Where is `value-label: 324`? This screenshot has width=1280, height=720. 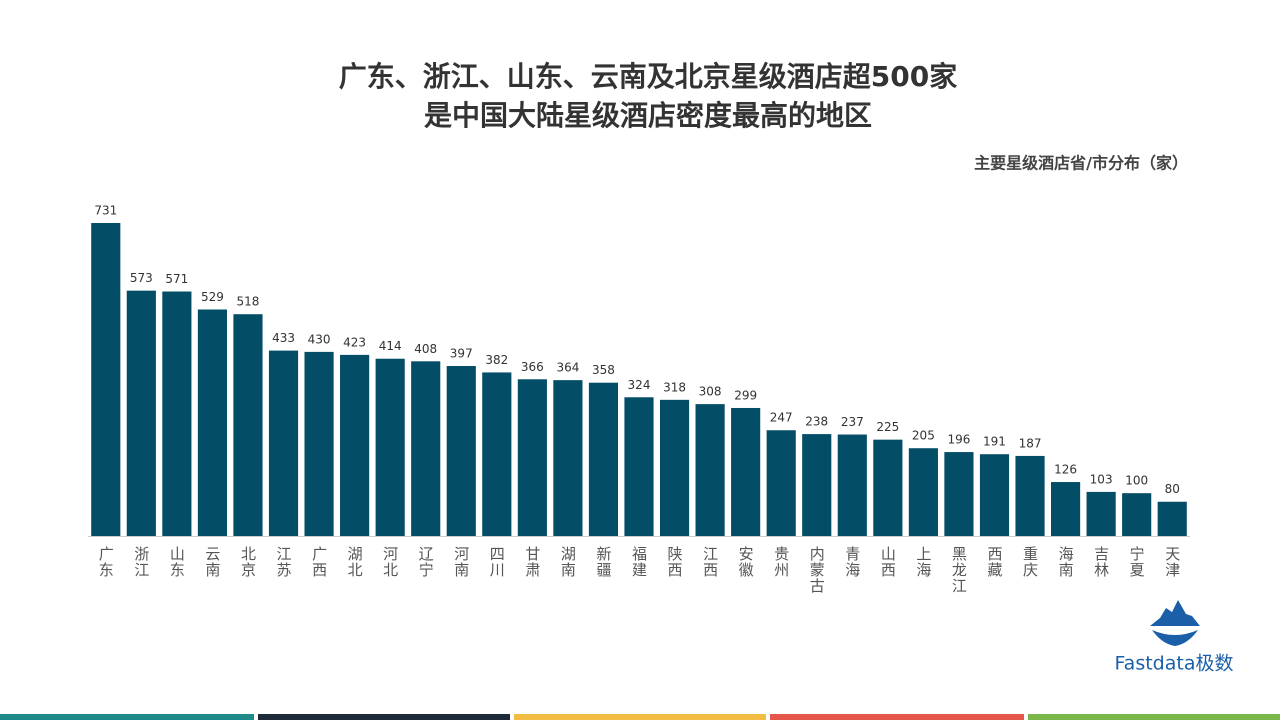 value-label: 324 is located at coordinates (639, 385).